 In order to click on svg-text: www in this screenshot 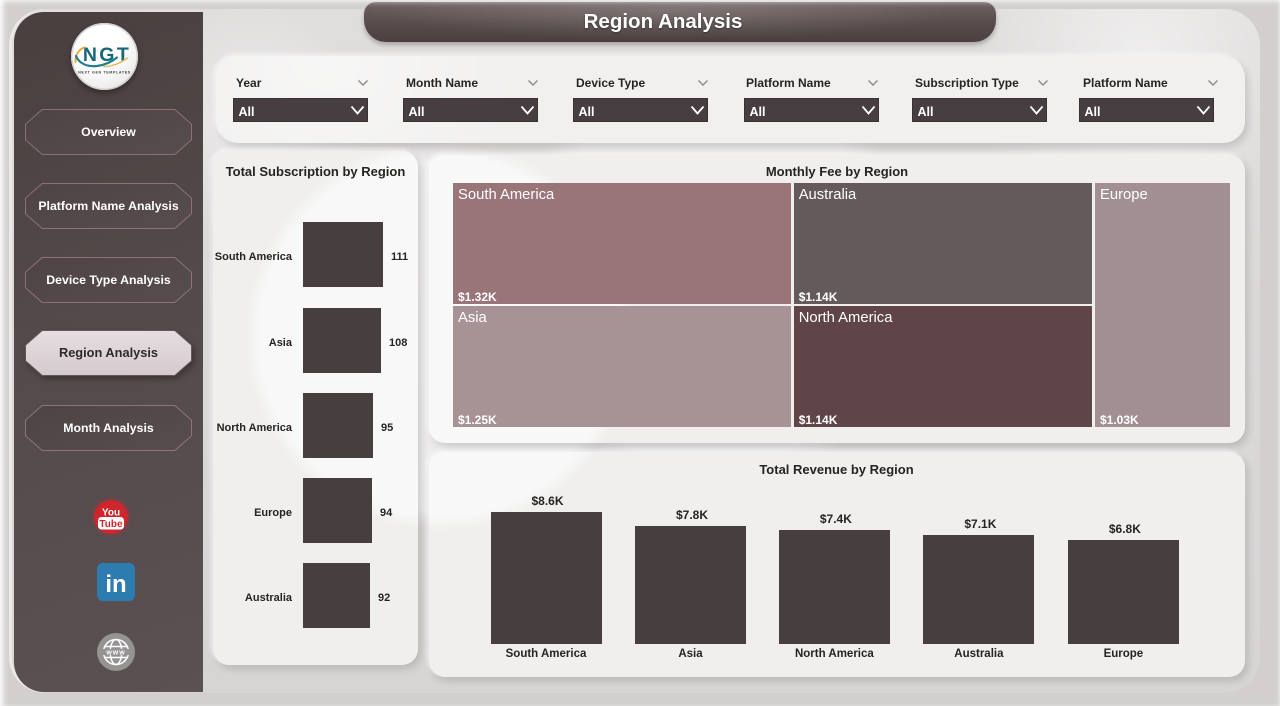, I will do `click(115, 653)`.